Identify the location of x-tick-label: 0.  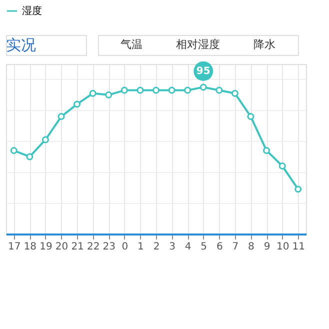
(125, 247).